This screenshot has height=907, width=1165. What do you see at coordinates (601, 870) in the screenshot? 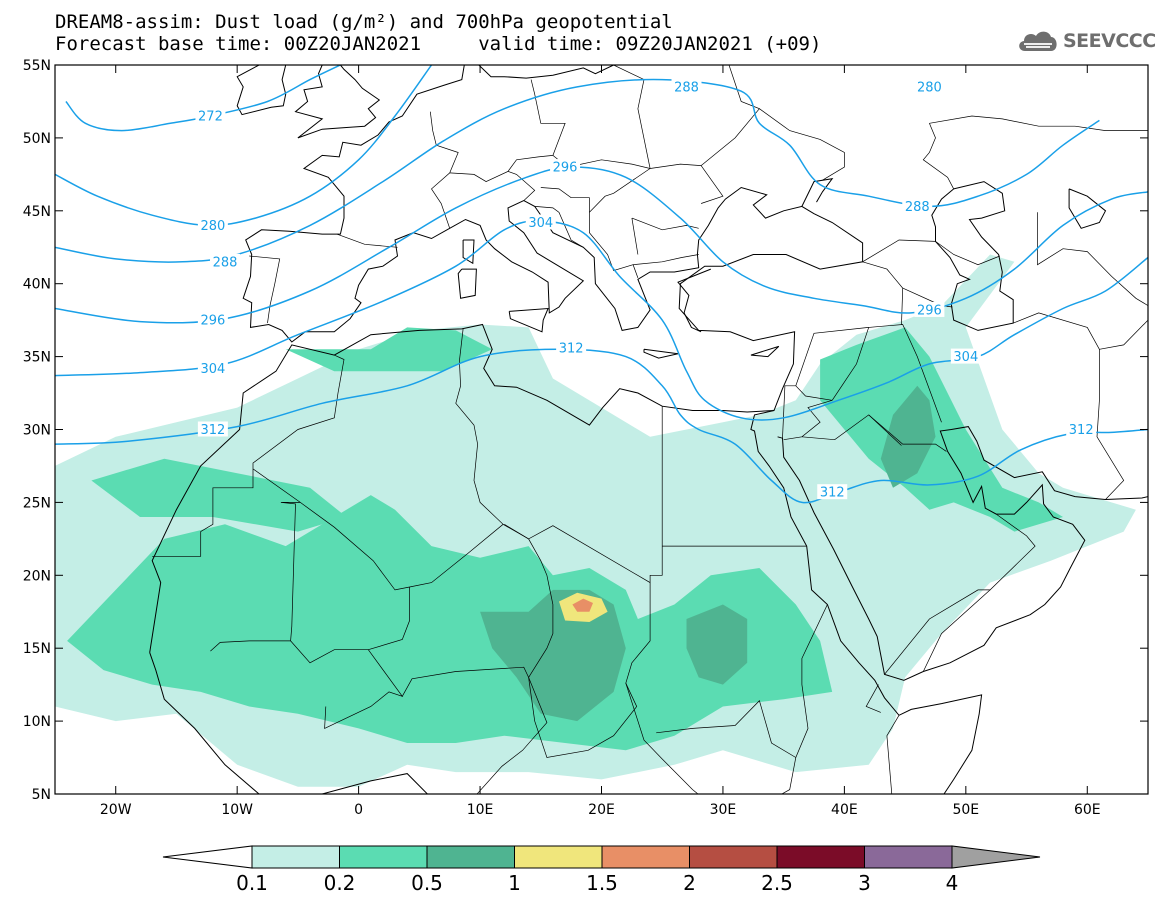
I see `colorbar: 0.1 0.2 0.5 1 1.5 2 2.5 3 4` at bounding box center [601, 870].